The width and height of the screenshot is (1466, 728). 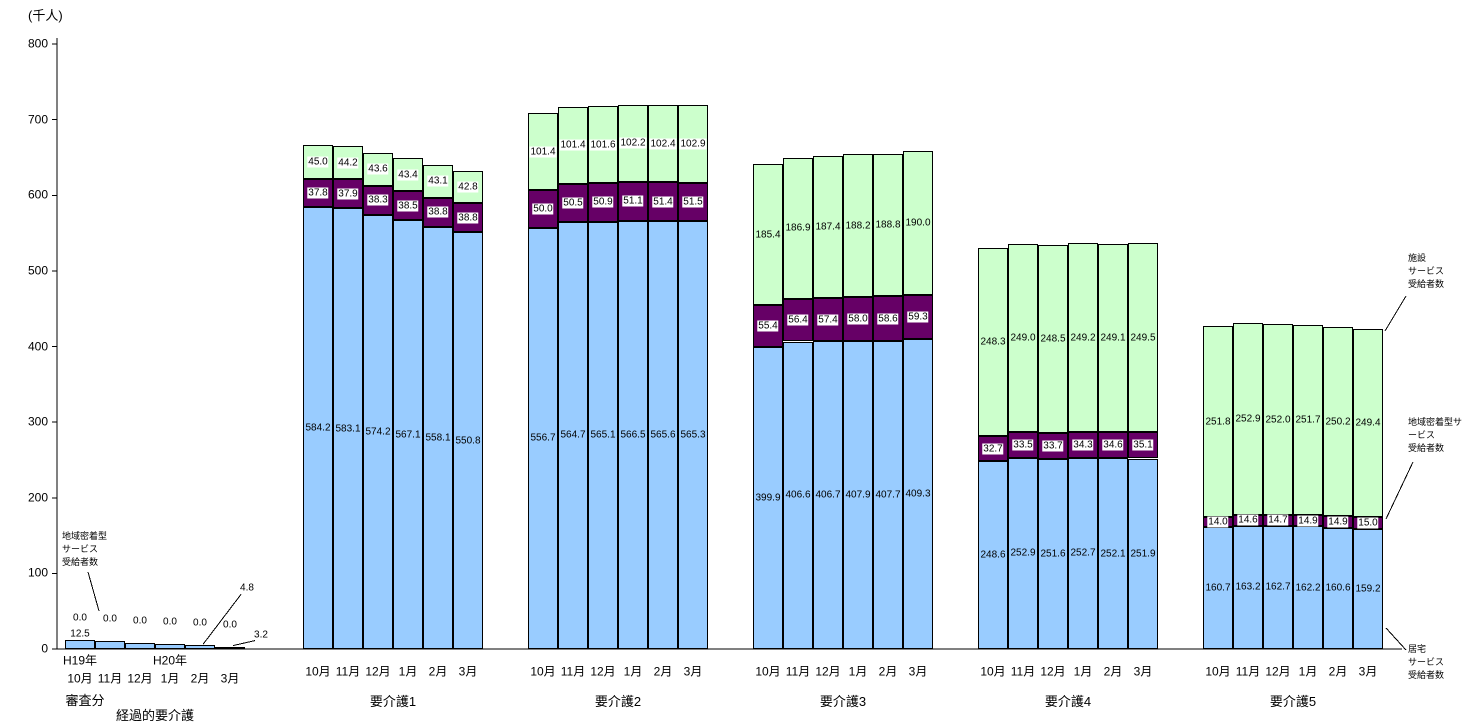 I want to click on facility-value-label: 248.5, so click(x=1053, y=339).